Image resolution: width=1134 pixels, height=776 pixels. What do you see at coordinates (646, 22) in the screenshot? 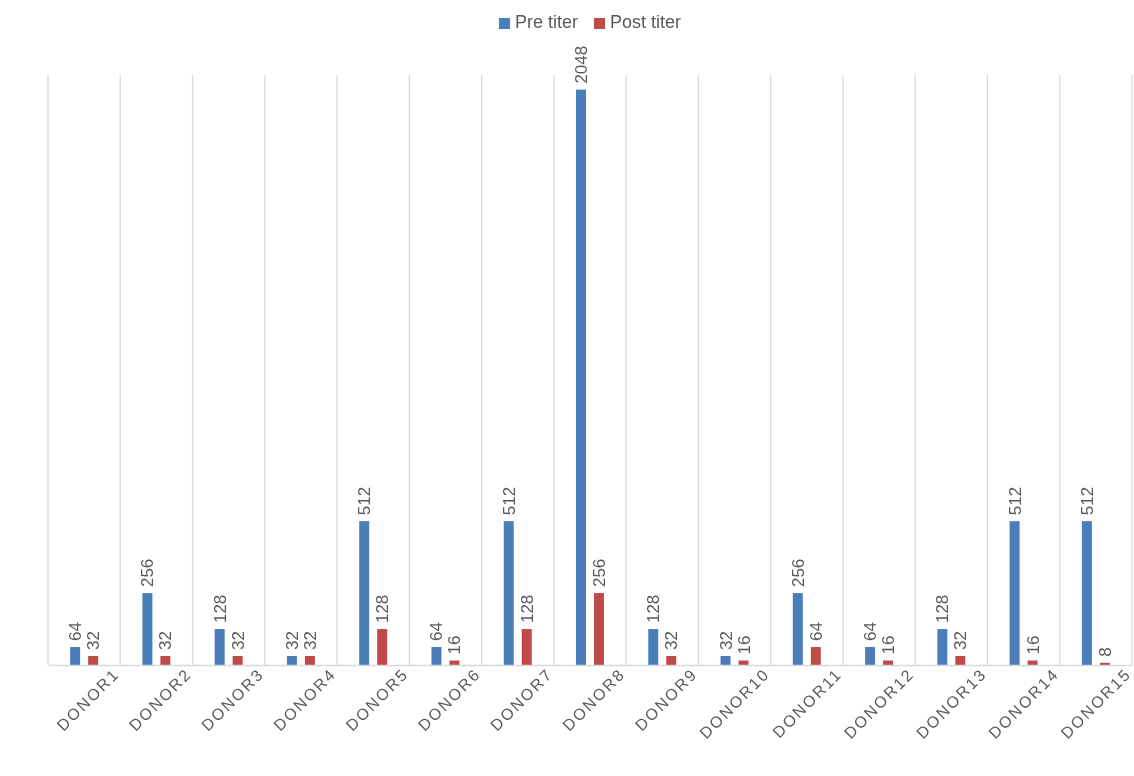
I see `legend-label: Post titer` at bounding box center [646, 22].